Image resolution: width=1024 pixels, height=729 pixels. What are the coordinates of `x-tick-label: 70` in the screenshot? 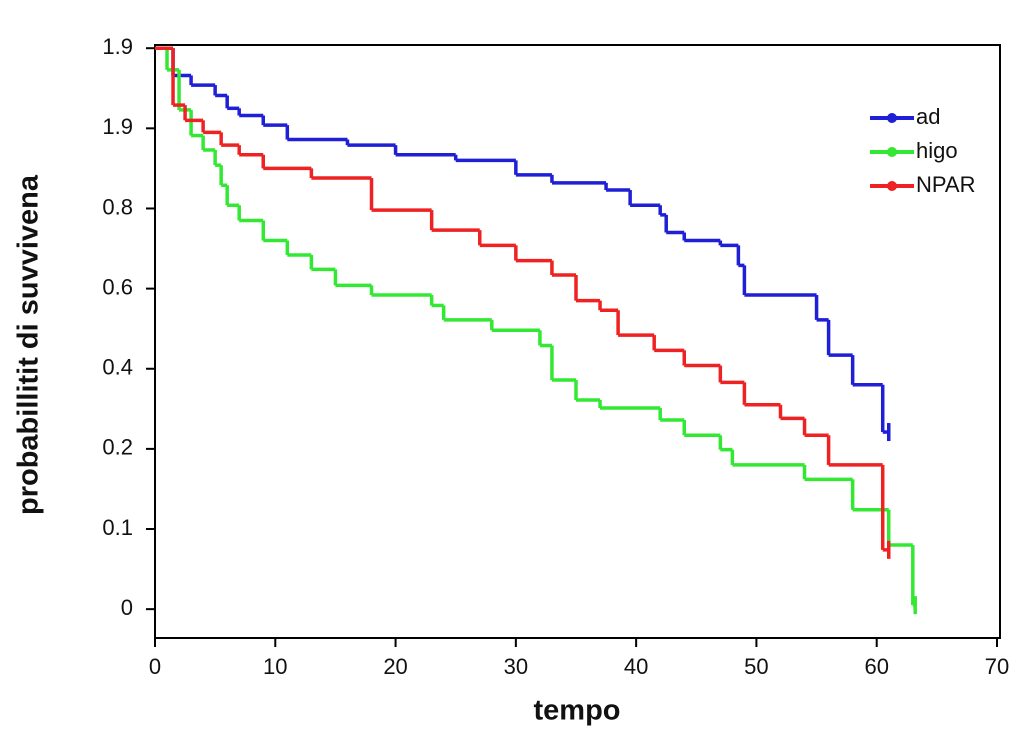 It's located at (997, 666).